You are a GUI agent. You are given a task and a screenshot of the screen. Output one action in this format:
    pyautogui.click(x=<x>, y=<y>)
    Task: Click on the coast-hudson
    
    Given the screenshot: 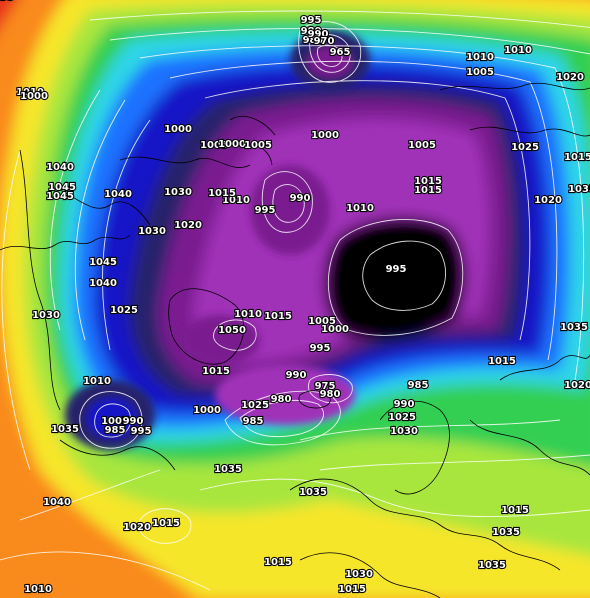 What is the action you would take?
    pyautogui.click(x=105, y=207)
    